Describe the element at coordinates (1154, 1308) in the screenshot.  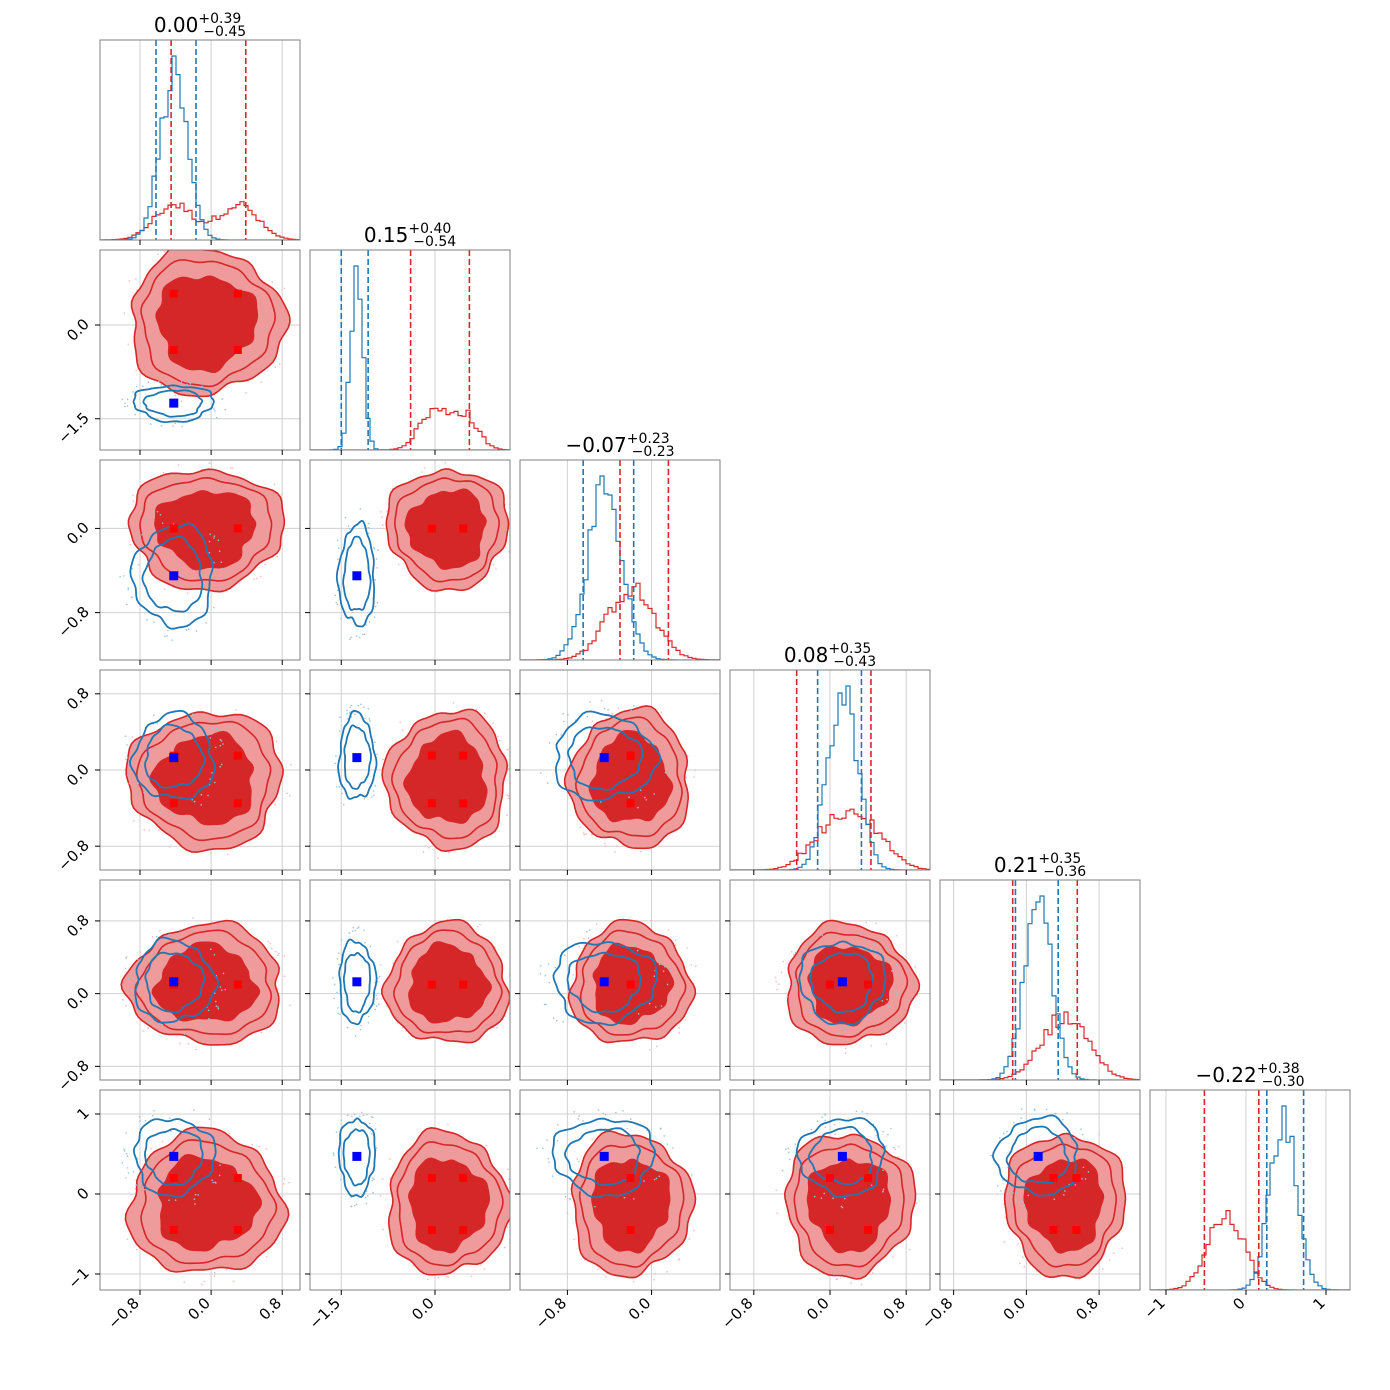
I see `x-tick-label: −1` at that location.